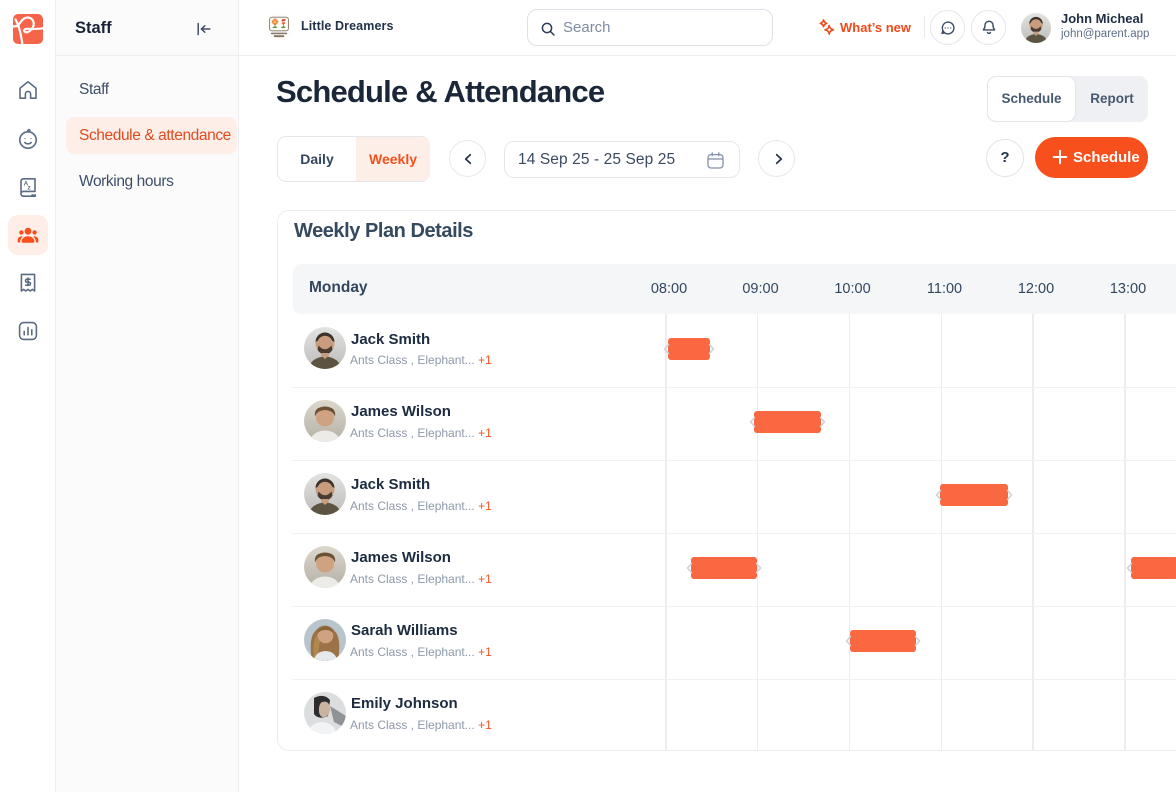 This screenshot has height=792, width=1176. What do you see at coordinates (29, 188) in the screenshot?
I see `svg-text: z` at bounding box center [29, 188].